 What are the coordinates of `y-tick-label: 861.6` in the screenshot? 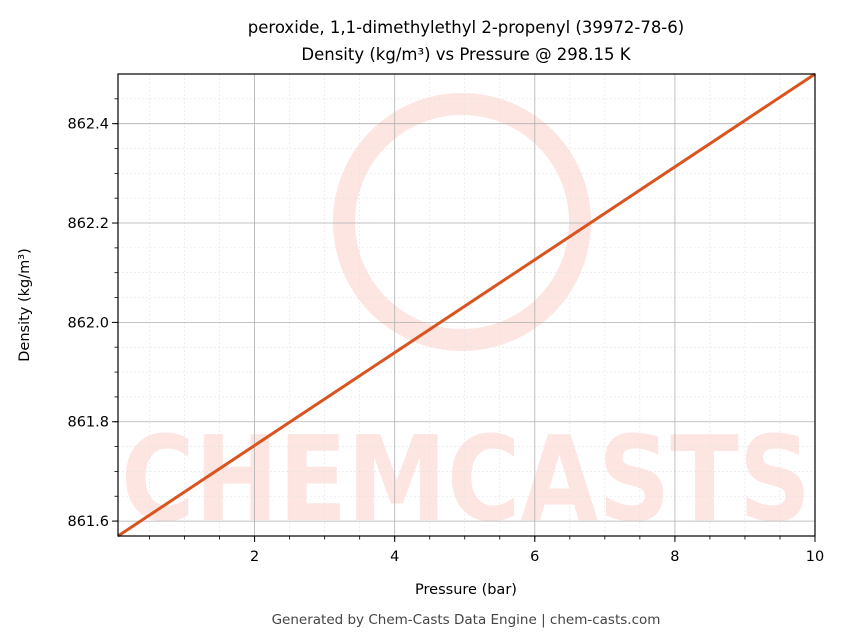 It's located at (88, 522).